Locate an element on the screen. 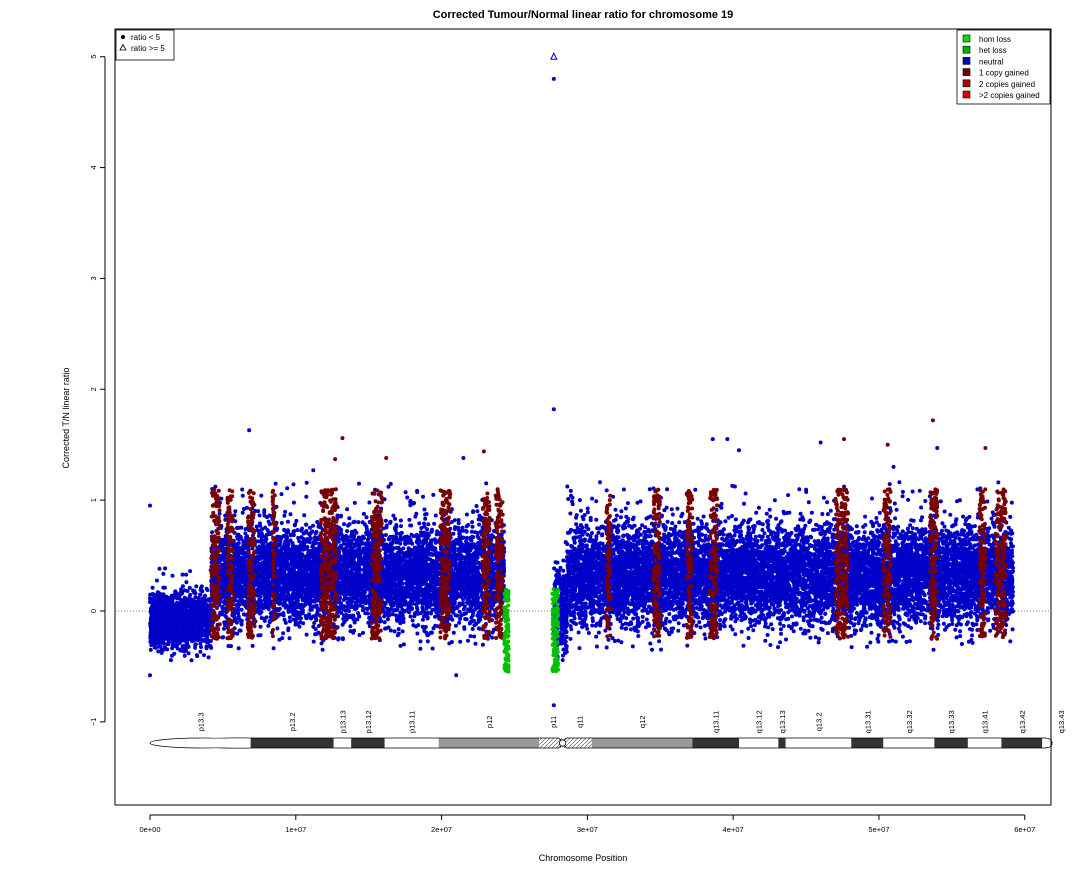  ideogram-band-label: q13.11 is located at coordinates (716, 722).